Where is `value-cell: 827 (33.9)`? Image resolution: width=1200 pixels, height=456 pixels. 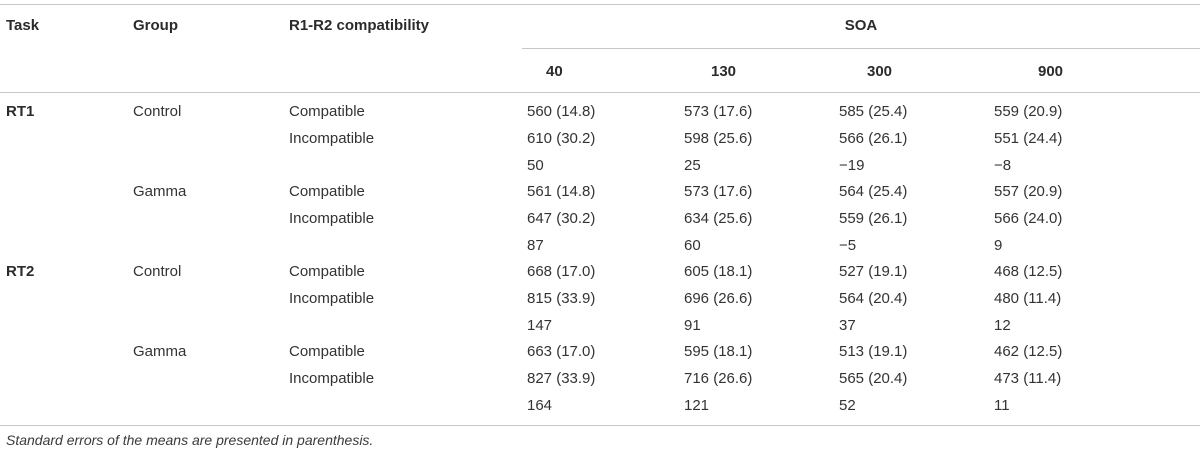
value-cell: 827 (33.9) is located at coordinates (561, 378).